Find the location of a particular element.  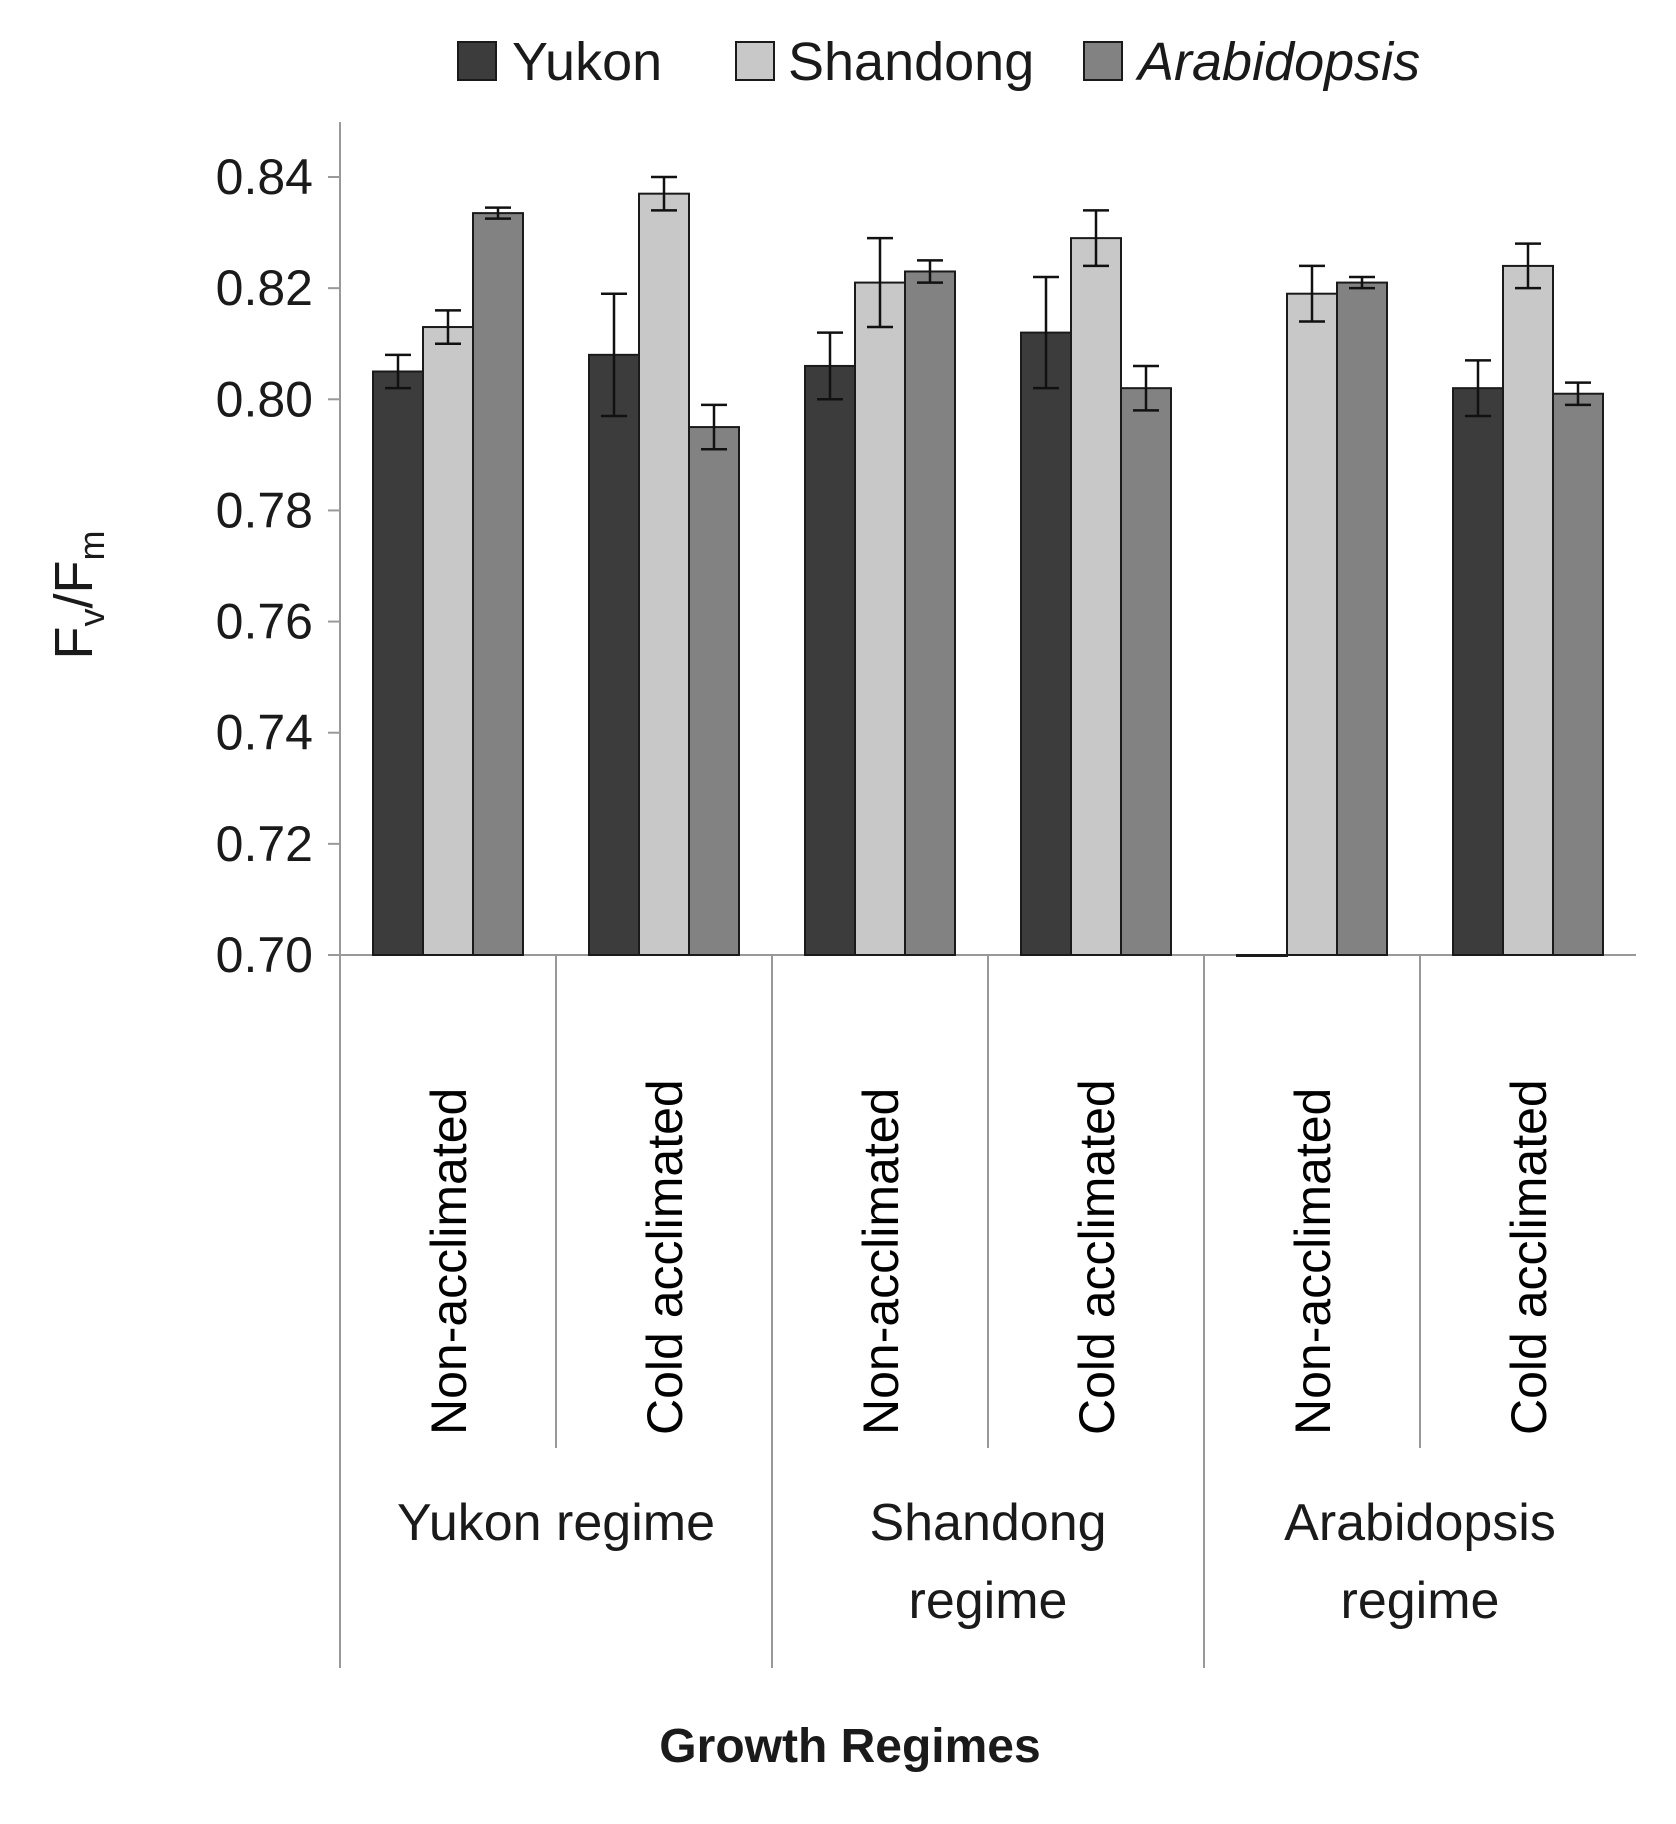

y-axis-title-sub-m: m is located at coordinates (91, 546).